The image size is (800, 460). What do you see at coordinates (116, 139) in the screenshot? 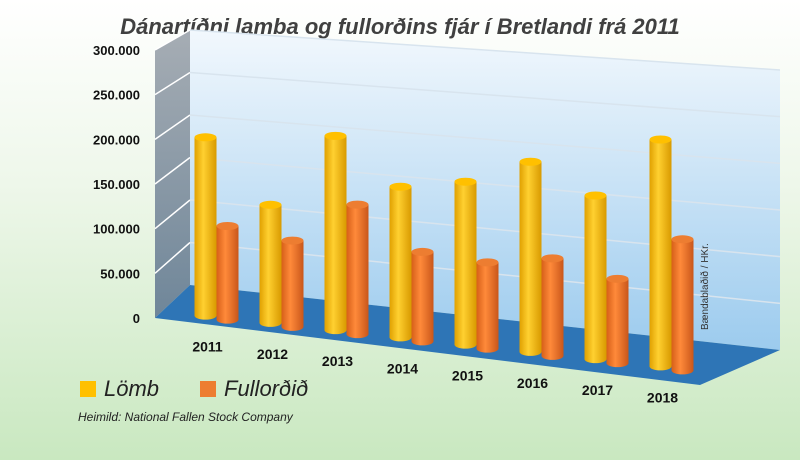
I see `y-tick-label: 200.000` at bounding box center [116, 139].